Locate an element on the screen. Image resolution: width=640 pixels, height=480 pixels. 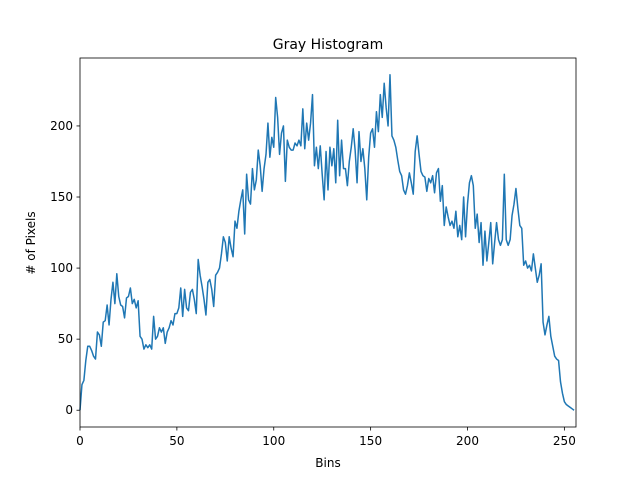
y-tick-label: 150 is located at coordinates (61, 197).